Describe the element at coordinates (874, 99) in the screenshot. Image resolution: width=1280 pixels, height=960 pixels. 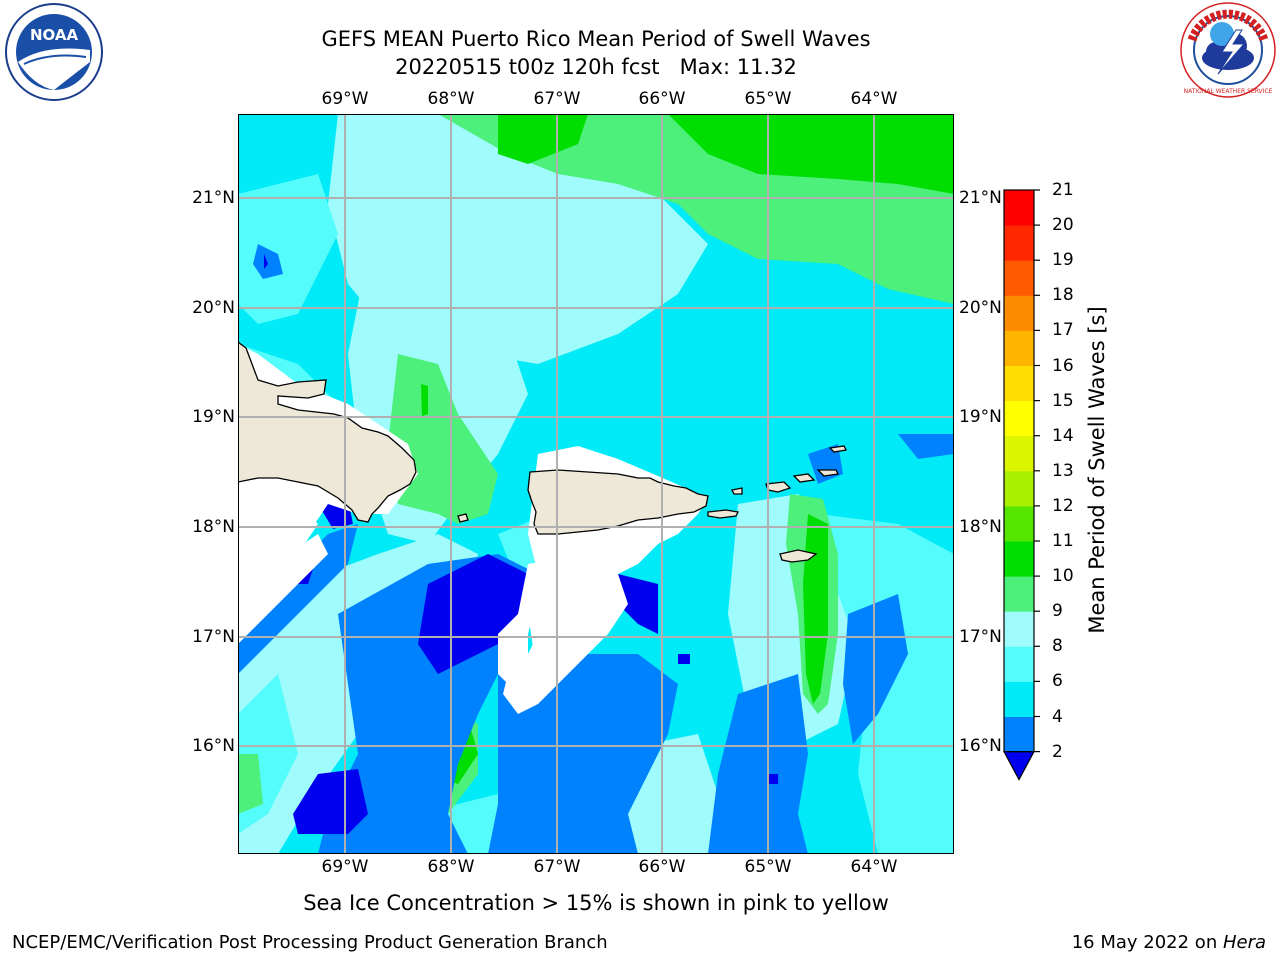
I see `lon-label-top: 64°W` at that location.